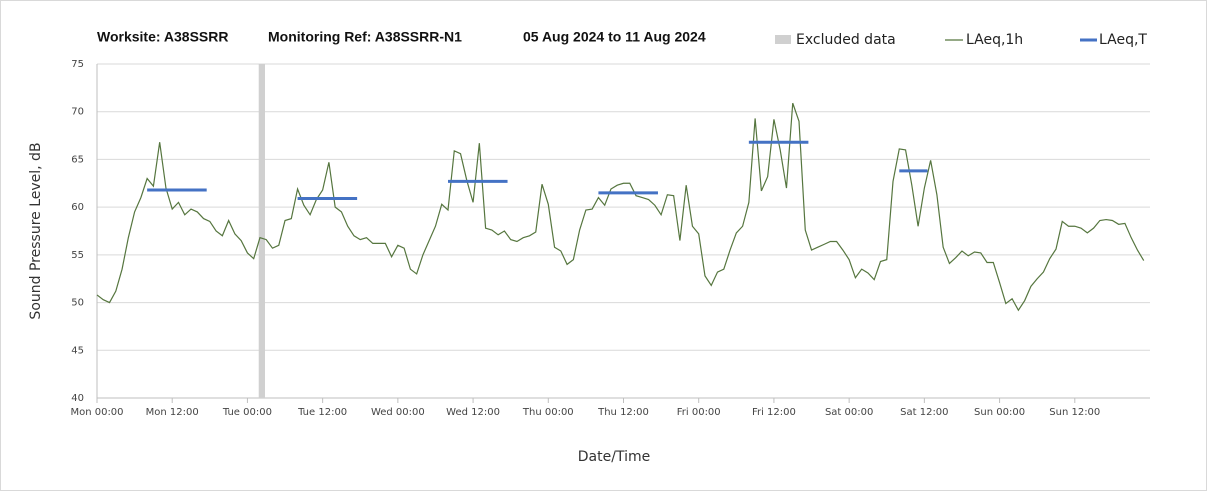  What do you see at coordinates (699, 412) in the screenshot?
I see `x-tick-label: Fri 00:00` at bounding box center [699, 412].